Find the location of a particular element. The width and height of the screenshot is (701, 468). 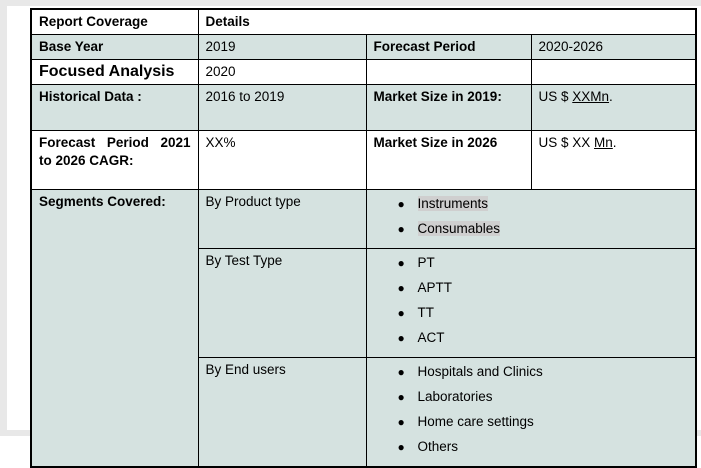

cell-segment-group-test-type: By Test Type is located at coordinates (282, 303).